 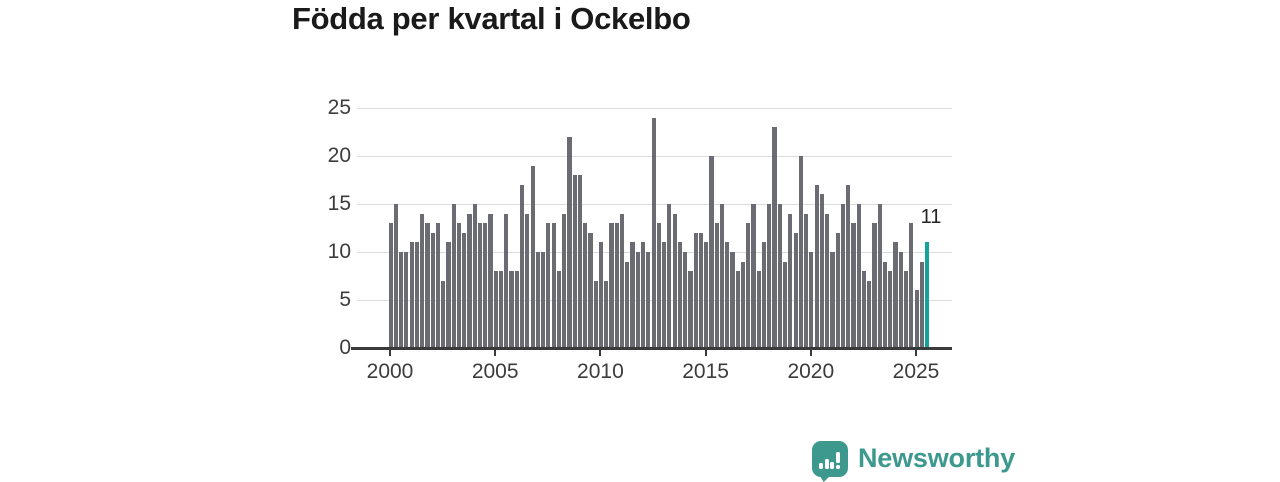 I want to click on y-tick-label-15: 15, so click(x=339, y=203).